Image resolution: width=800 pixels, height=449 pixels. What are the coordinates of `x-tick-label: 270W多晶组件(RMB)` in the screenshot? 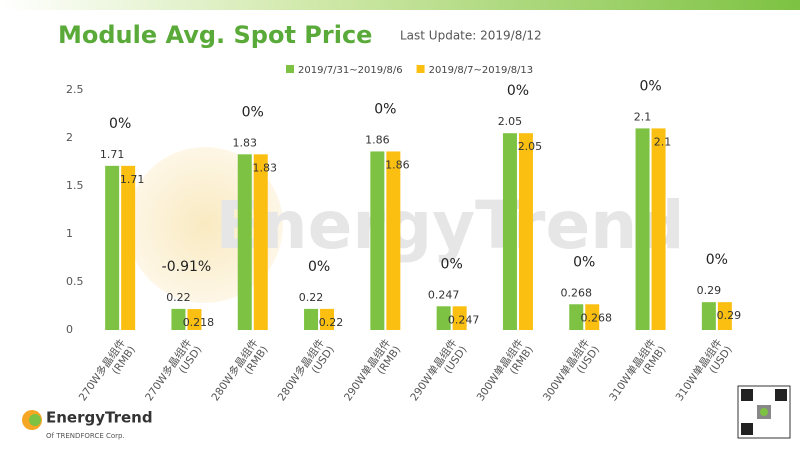 It's located at (107, 374).